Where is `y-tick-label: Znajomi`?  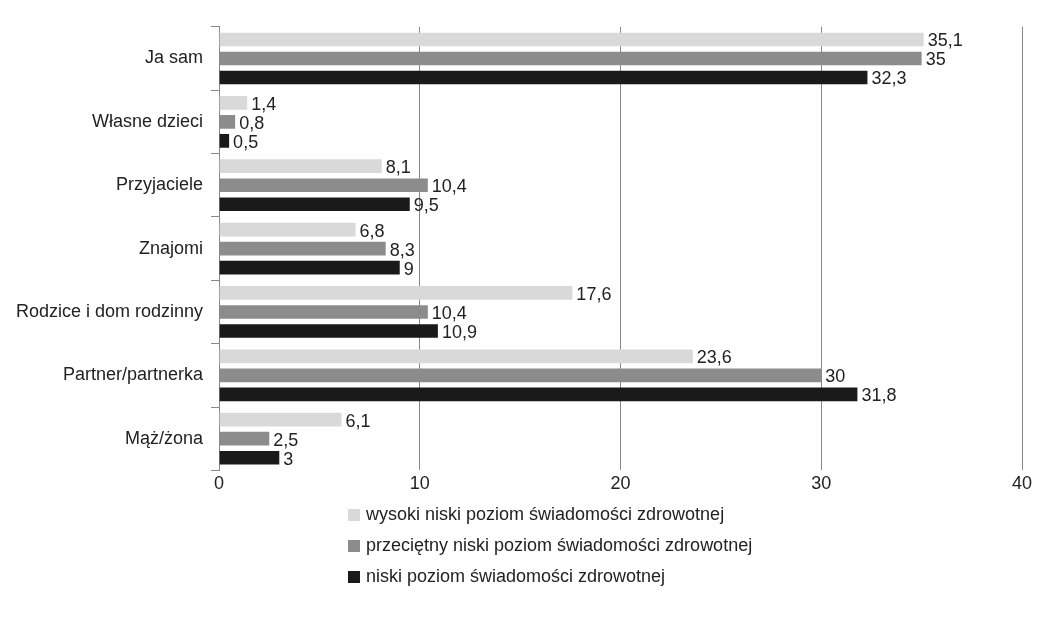
y-tick-label: Znajomi is located at coordinates (171, 247).